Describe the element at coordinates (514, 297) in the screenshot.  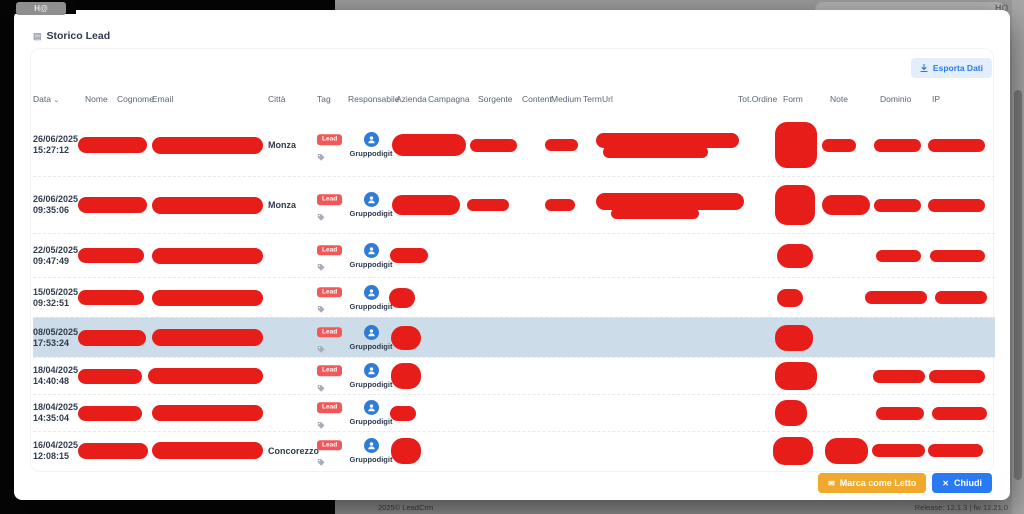
I see `table-row: 15/05/2025 09:32:51 Lead Gruppodigit` at that location.